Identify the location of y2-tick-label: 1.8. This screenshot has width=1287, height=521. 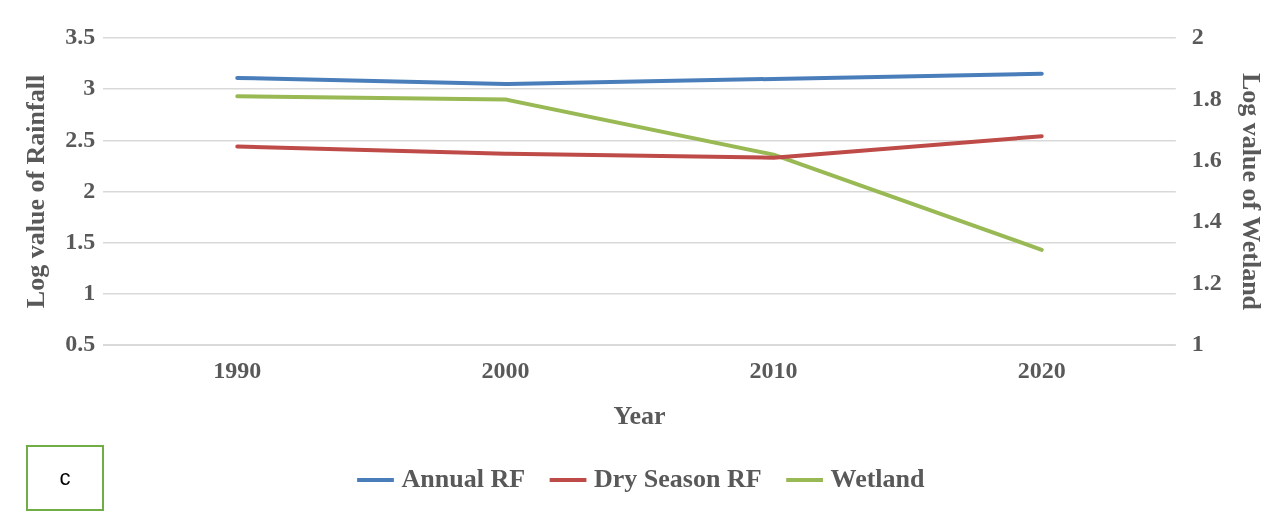
(1206, 97).